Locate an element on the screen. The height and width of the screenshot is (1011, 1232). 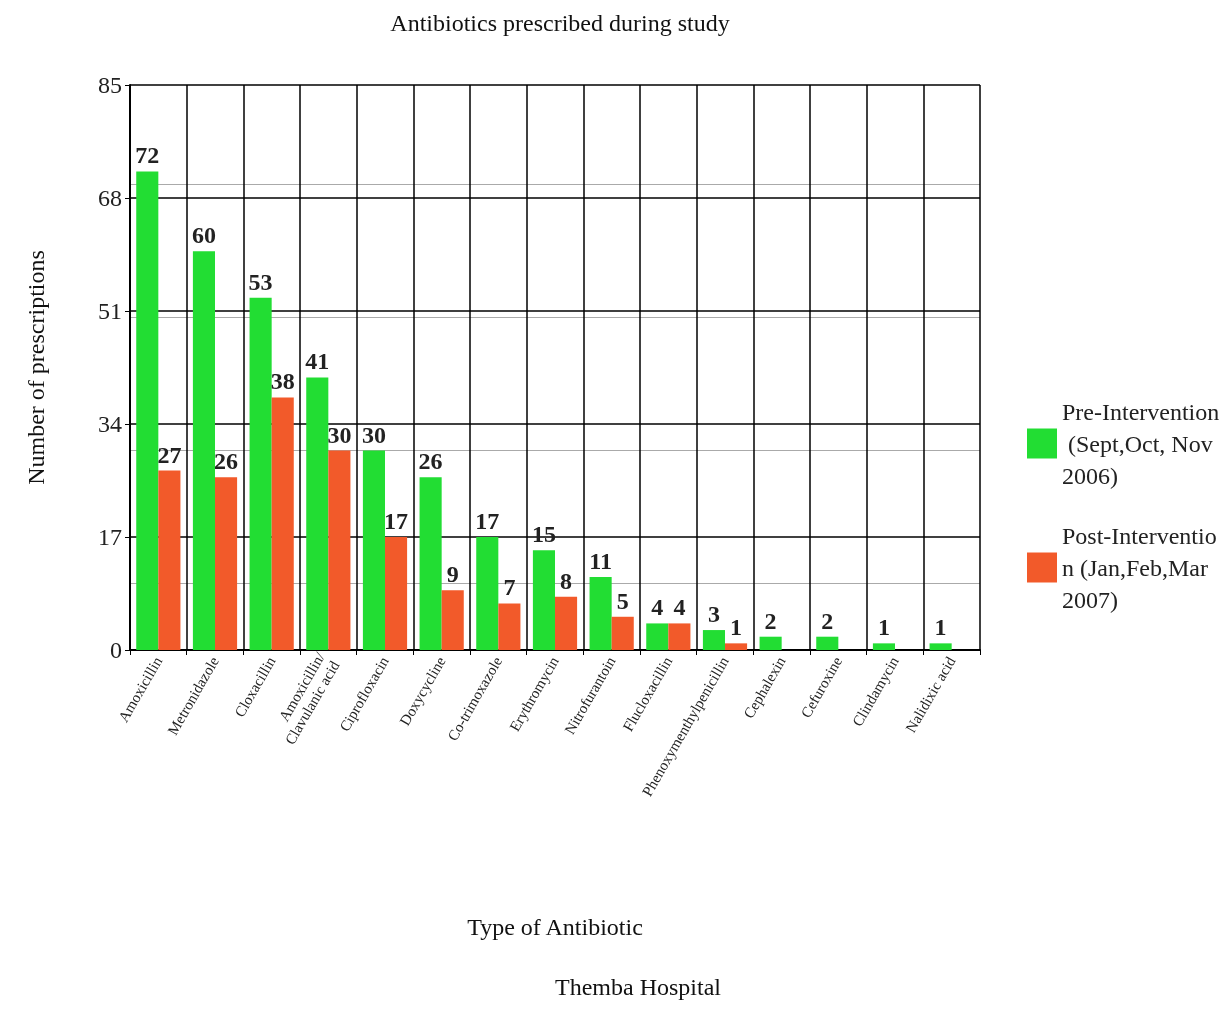
x-axis-title: Type of Antibiotic is located at coordinates (555, 927).